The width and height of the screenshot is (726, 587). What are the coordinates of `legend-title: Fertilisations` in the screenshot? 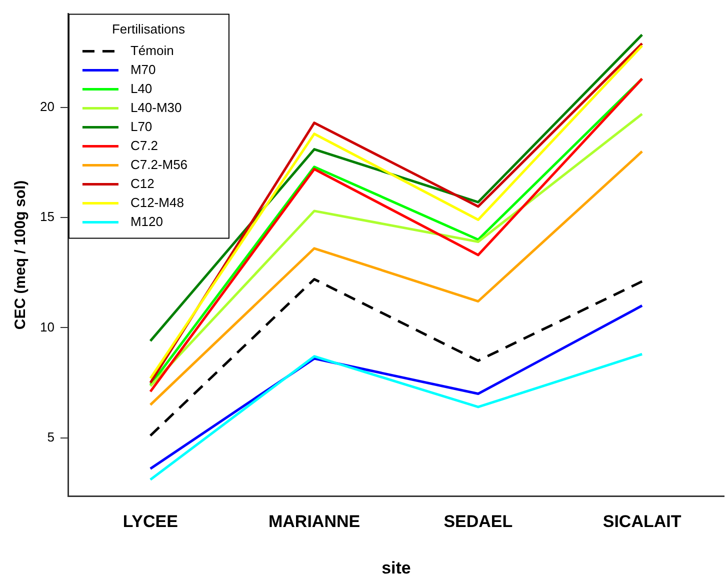 It's located at (149, 28).